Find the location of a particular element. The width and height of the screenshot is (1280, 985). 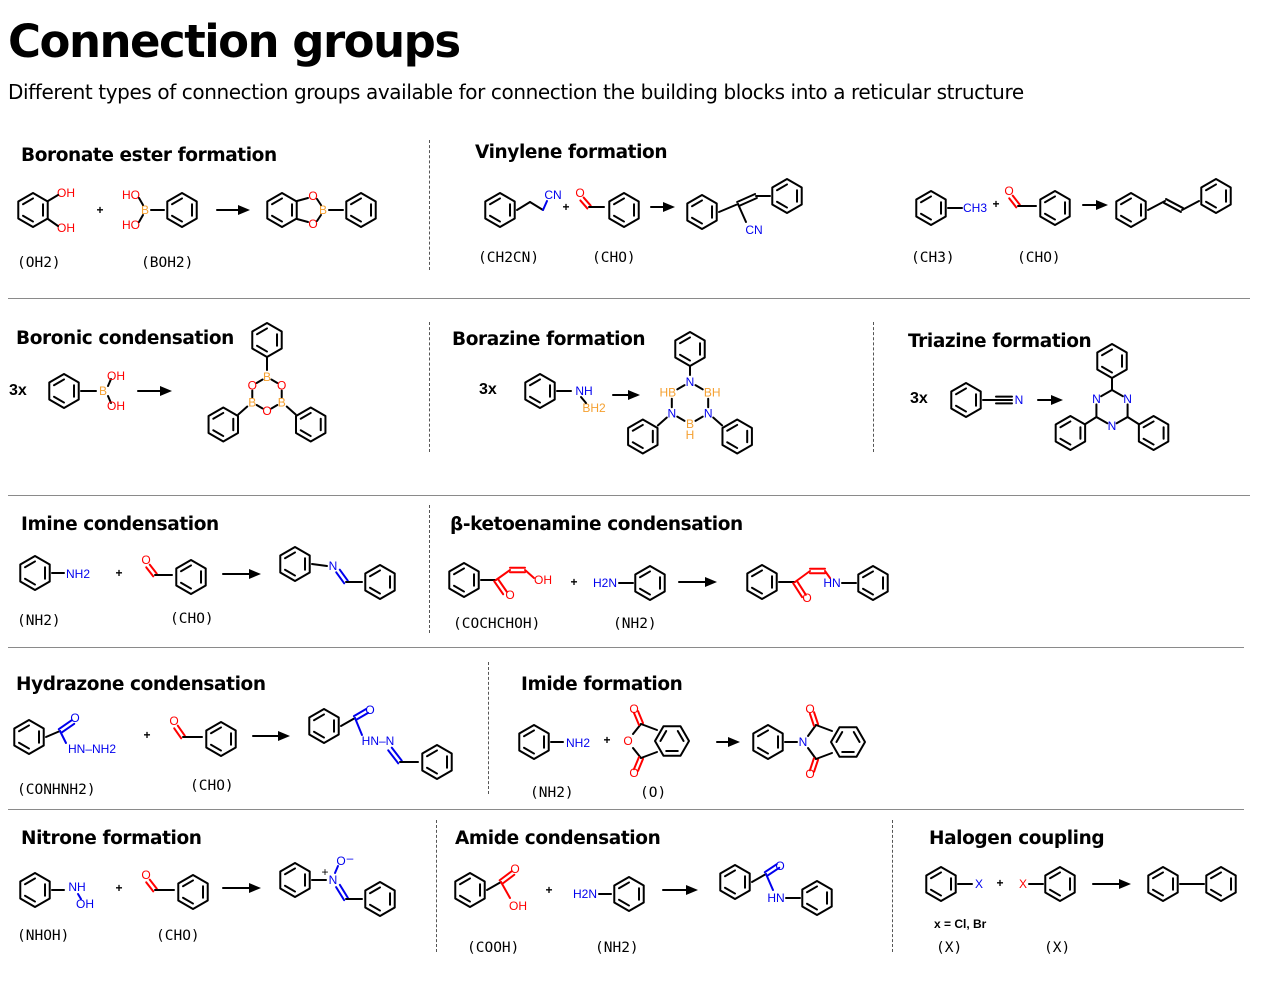

group-code: (NH2) is located at coordinates (617, 948).